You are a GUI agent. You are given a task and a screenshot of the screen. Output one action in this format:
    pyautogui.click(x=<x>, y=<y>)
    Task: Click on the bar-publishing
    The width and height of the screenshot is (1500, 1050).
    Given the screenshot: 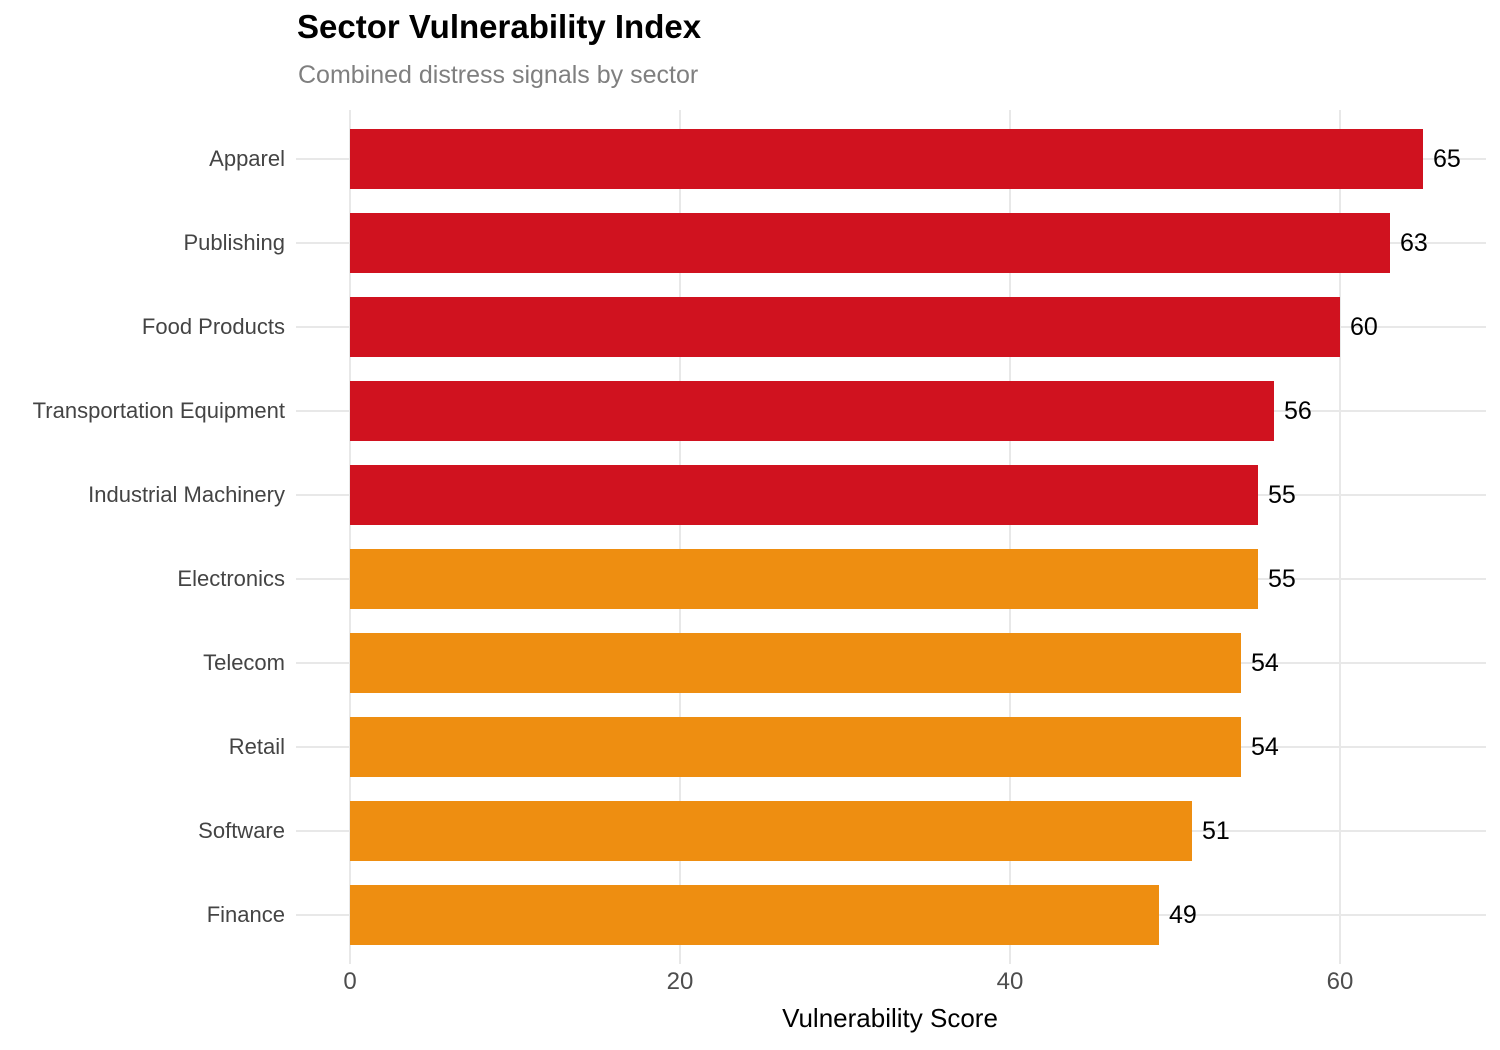 What is the action you would take?
    pyautogui.click(x=870, y=243)
    